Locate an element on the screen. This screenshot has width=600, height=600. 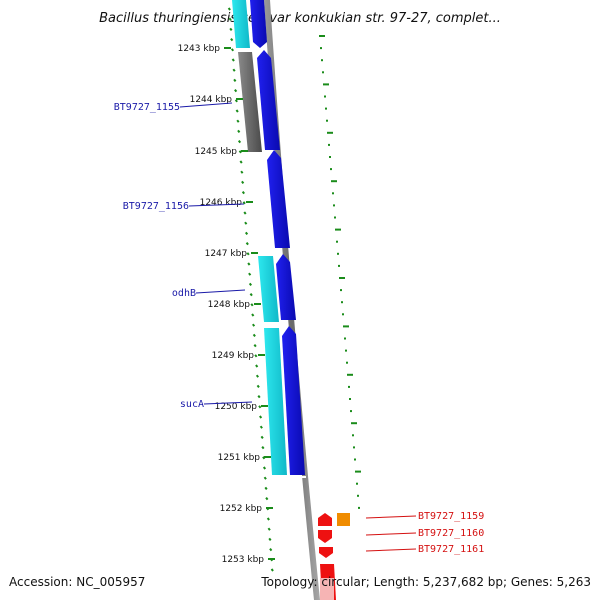
tick-label: 1247 kbp is located at coordinates (226, 254).